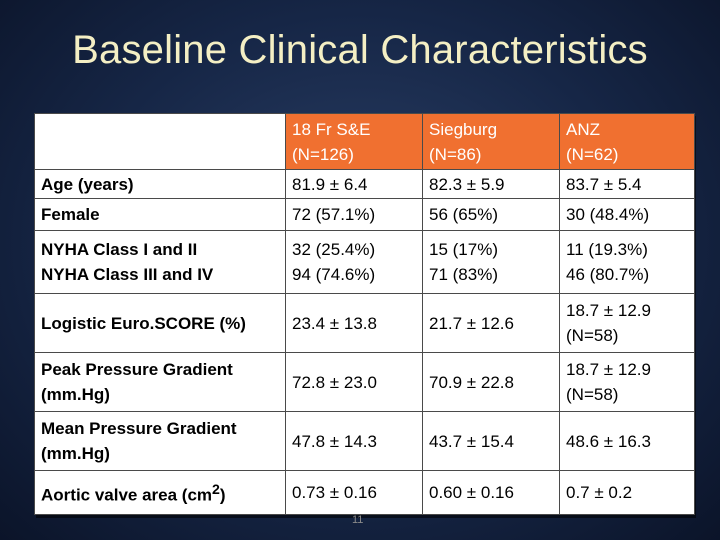  Describe the element at coordinates (608, 274) in the screenshot. I see `cell-nyha-anz-3-4: 46 (80.7%)` at that location.